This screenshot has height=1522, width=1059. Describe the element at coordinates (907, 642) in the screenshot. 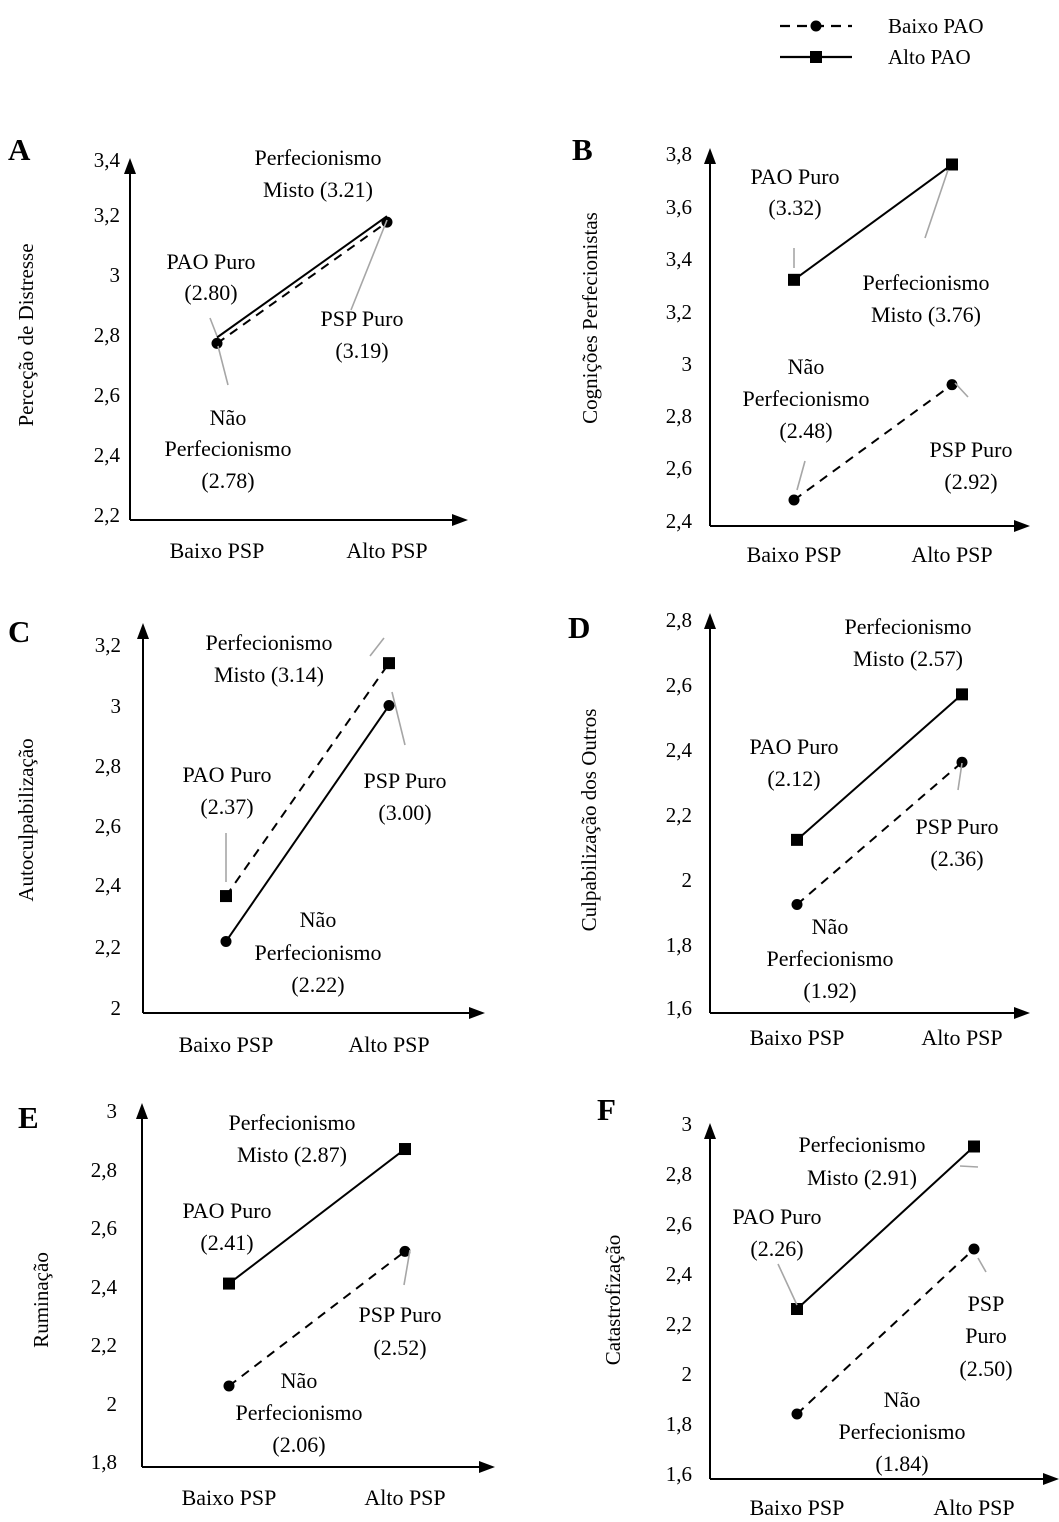

I see `annotation-label: Perfecionismo Misto (2.57)` at that location.